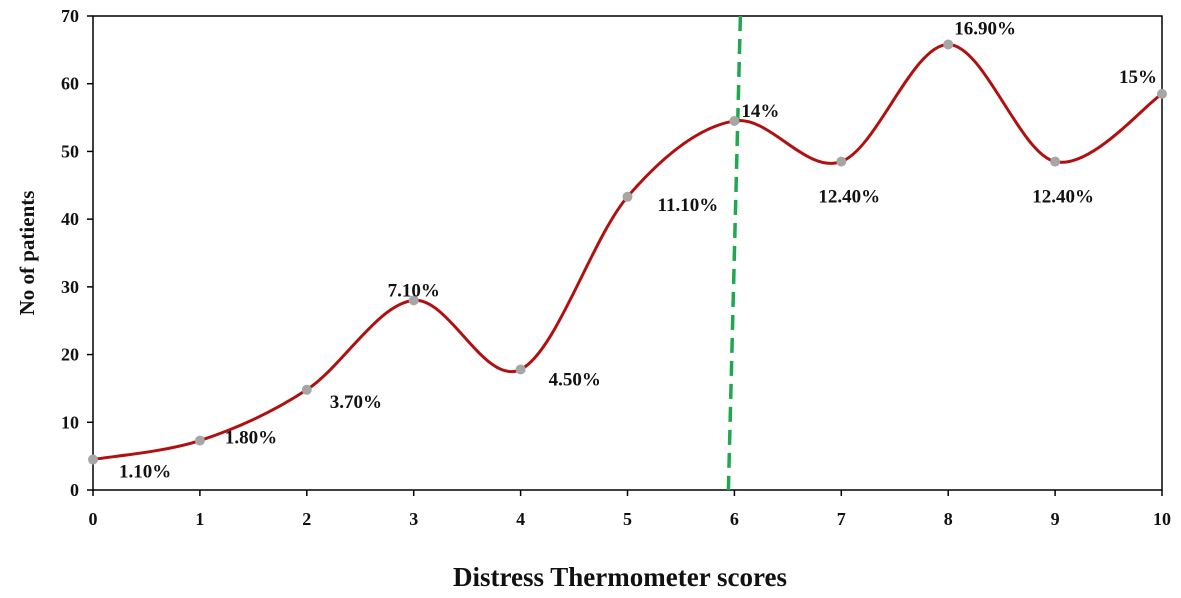 The width and height of the screenshot is (1181, 598). I want to click on x-tick-label: 6, so click(734, 519).